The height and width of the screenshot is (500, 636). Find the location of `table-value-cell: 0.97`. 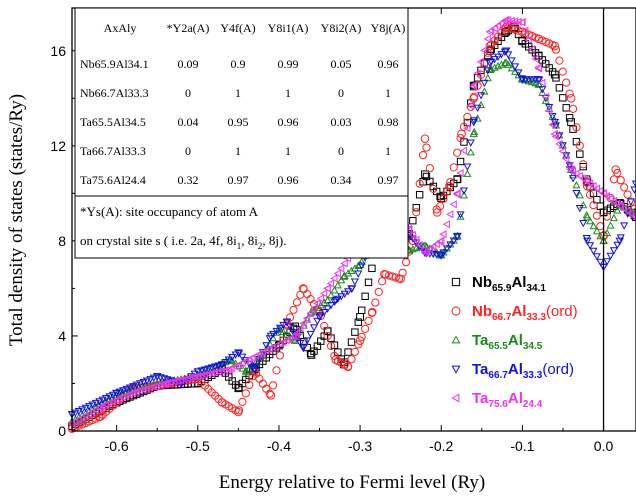

table-value-cell: 0.97 is located at coordinates (388, 180).